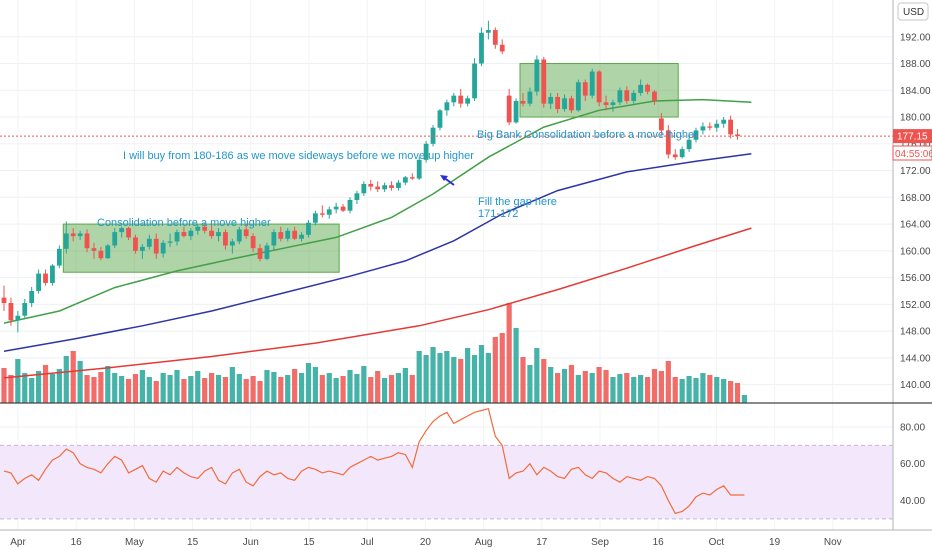 The height and width of the screenshot is (550, 932). What do you see at coordinates (915, 64) in the screenshot?
I see `price-tick-label: 188.00` at bounding box center [915, 64].